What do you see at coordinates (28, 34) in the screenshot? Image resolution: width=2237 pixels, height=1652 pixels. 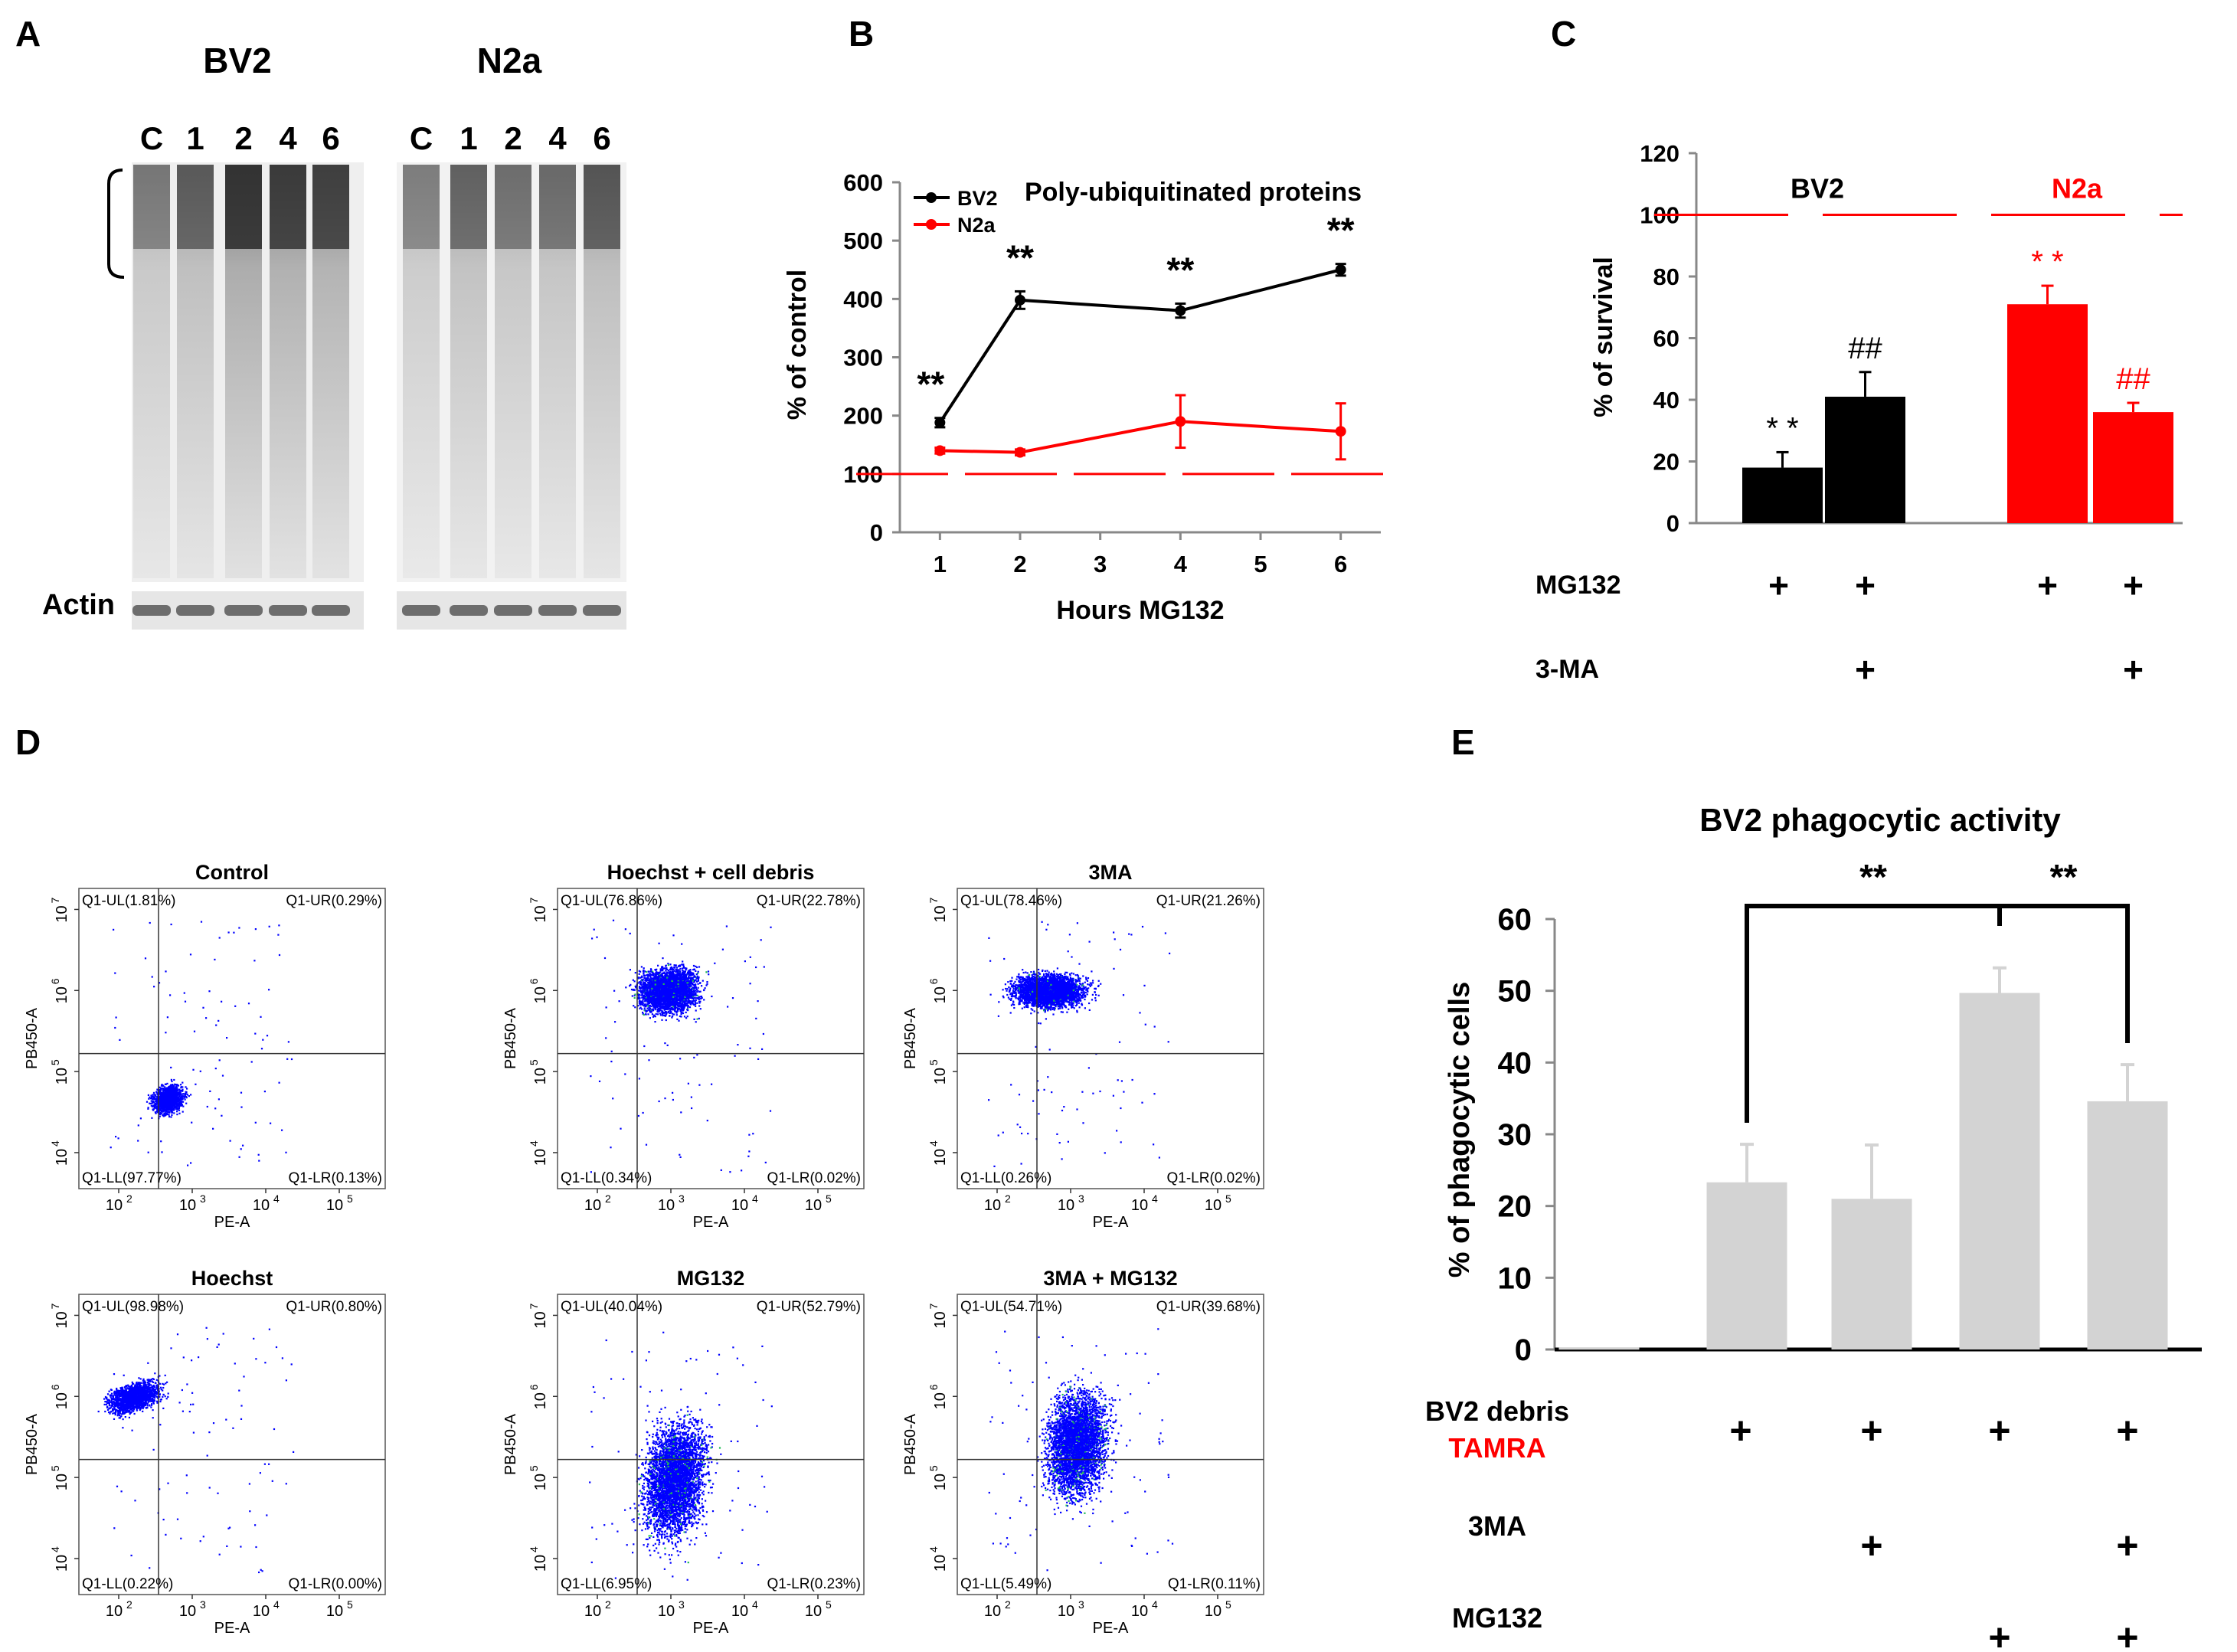 I see `panel-letter-a: A` at bounding box center [28, 34].